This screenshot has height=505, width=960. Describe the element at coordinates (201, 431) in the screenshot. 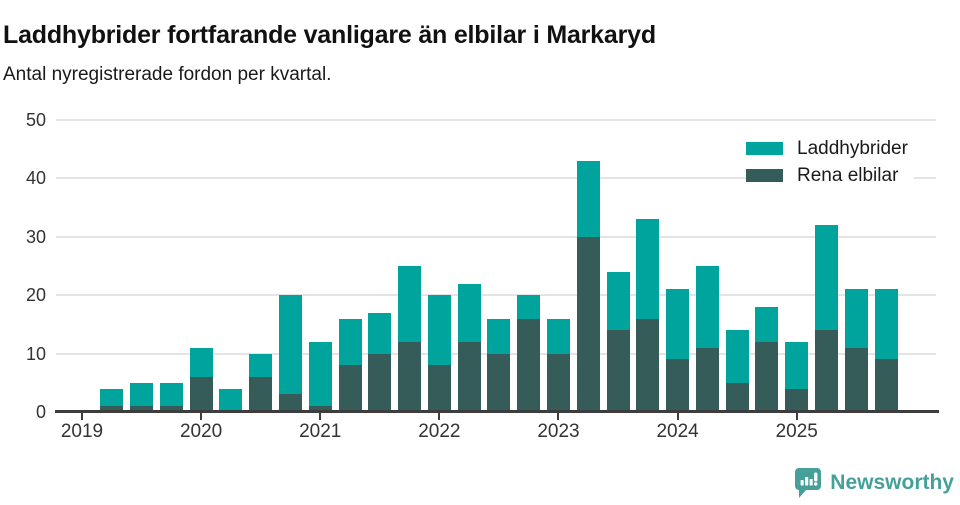

I see `x-axis-tick-label: 2020` at that location.